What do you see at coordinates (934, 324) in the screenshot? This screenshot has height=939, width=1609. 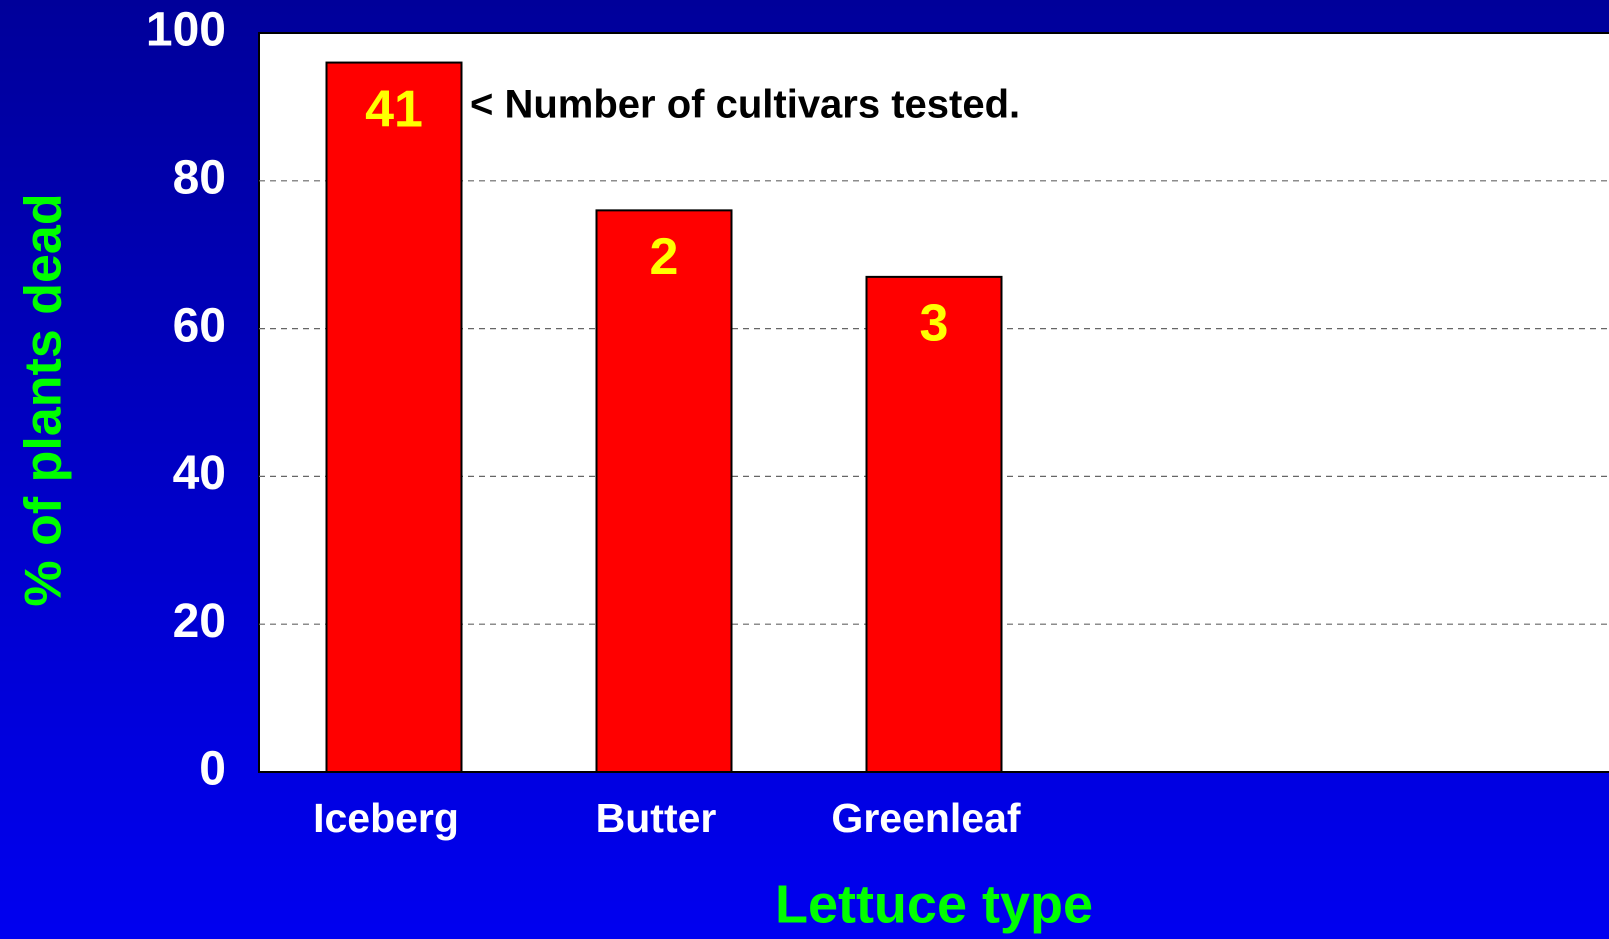 I see `bar-label: 3` at bounding box center [934, 324].